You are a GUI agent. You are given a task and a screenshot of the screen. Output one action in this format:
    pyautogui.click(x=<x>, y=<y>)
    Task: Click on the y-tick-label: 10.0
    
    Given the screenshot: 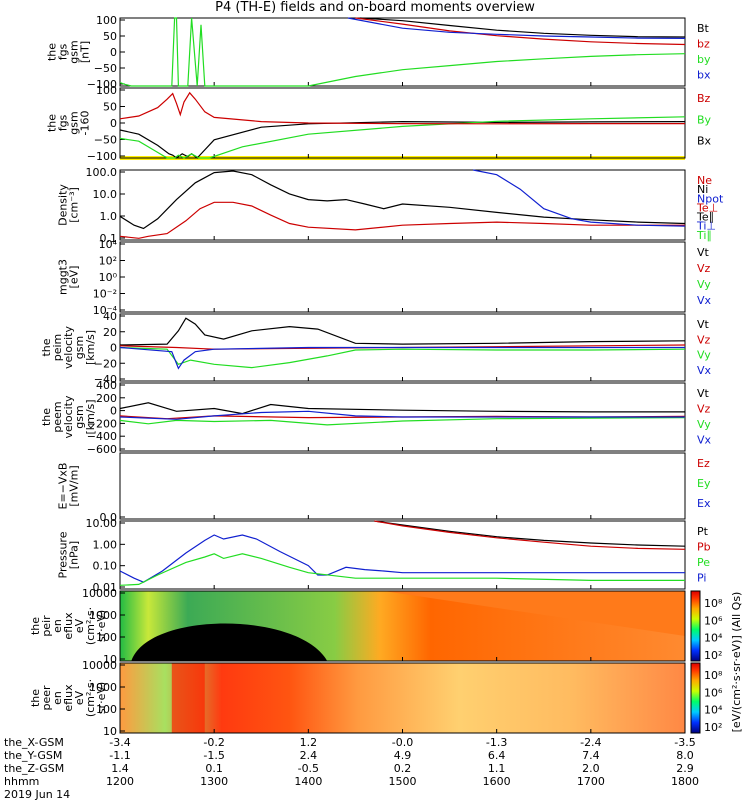 What is the action you would take?
    pyautogui.click(x=105, y=194)
    